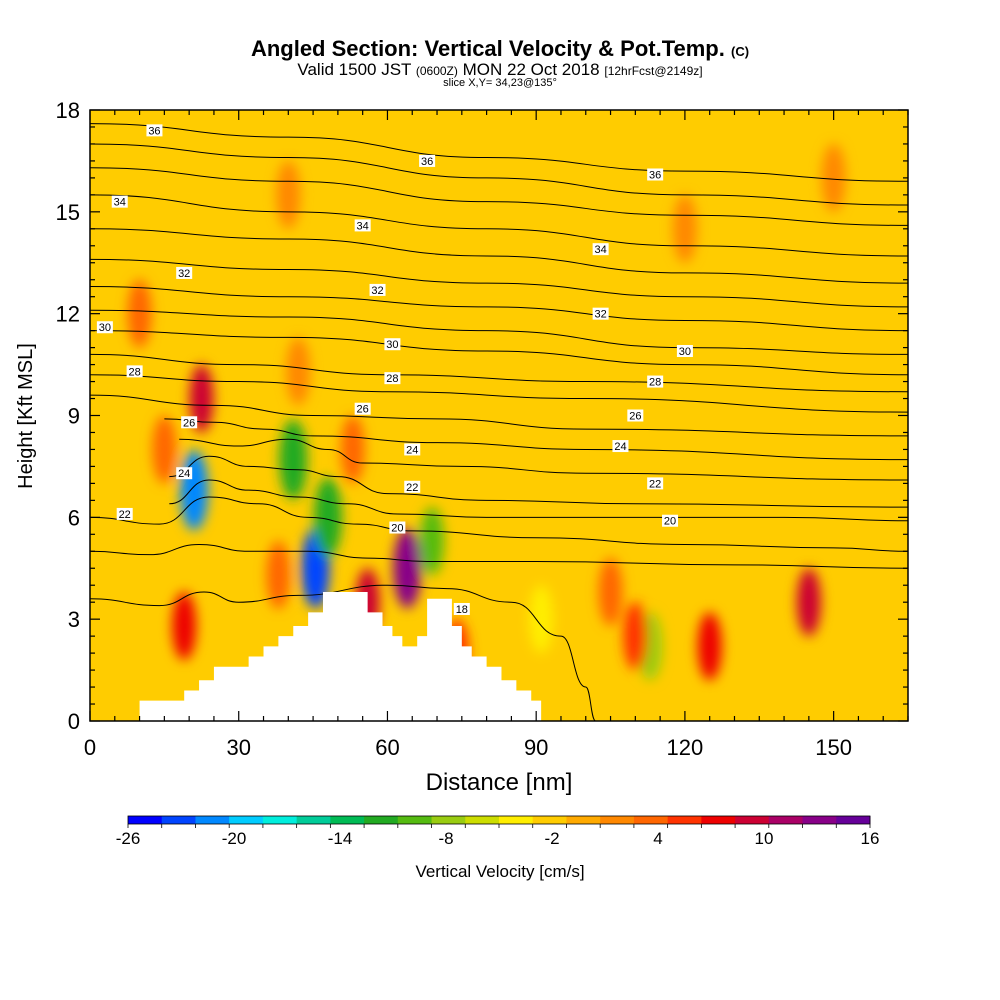 The image size is (1000, 1000). I want to click on x-tick-labels: 0 30 60 90 120 150, so click(468, 747).